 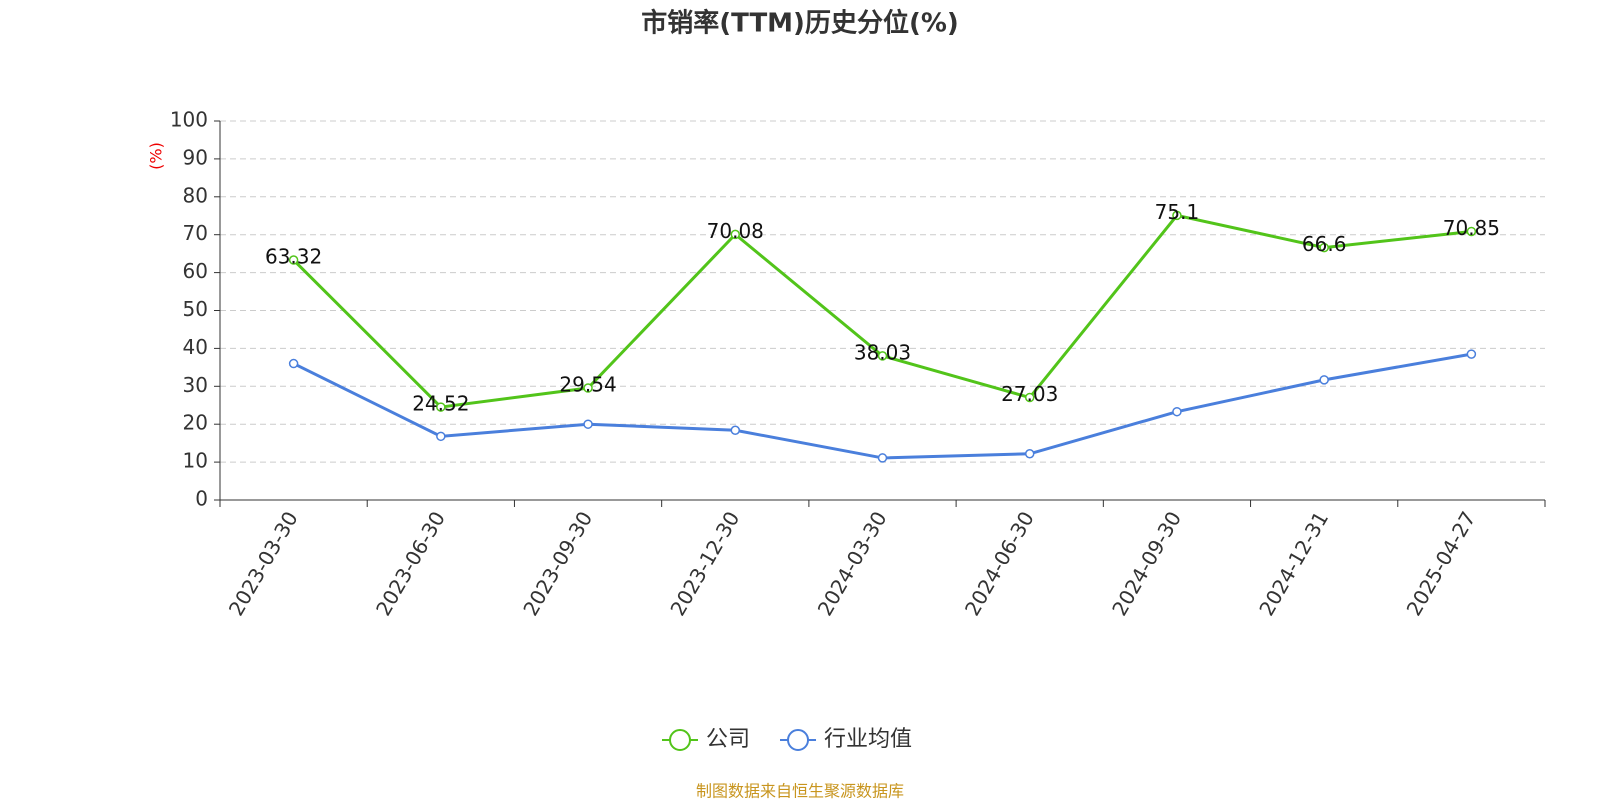 I want to click on data-label: 63.32, so click(x=293, y=257).